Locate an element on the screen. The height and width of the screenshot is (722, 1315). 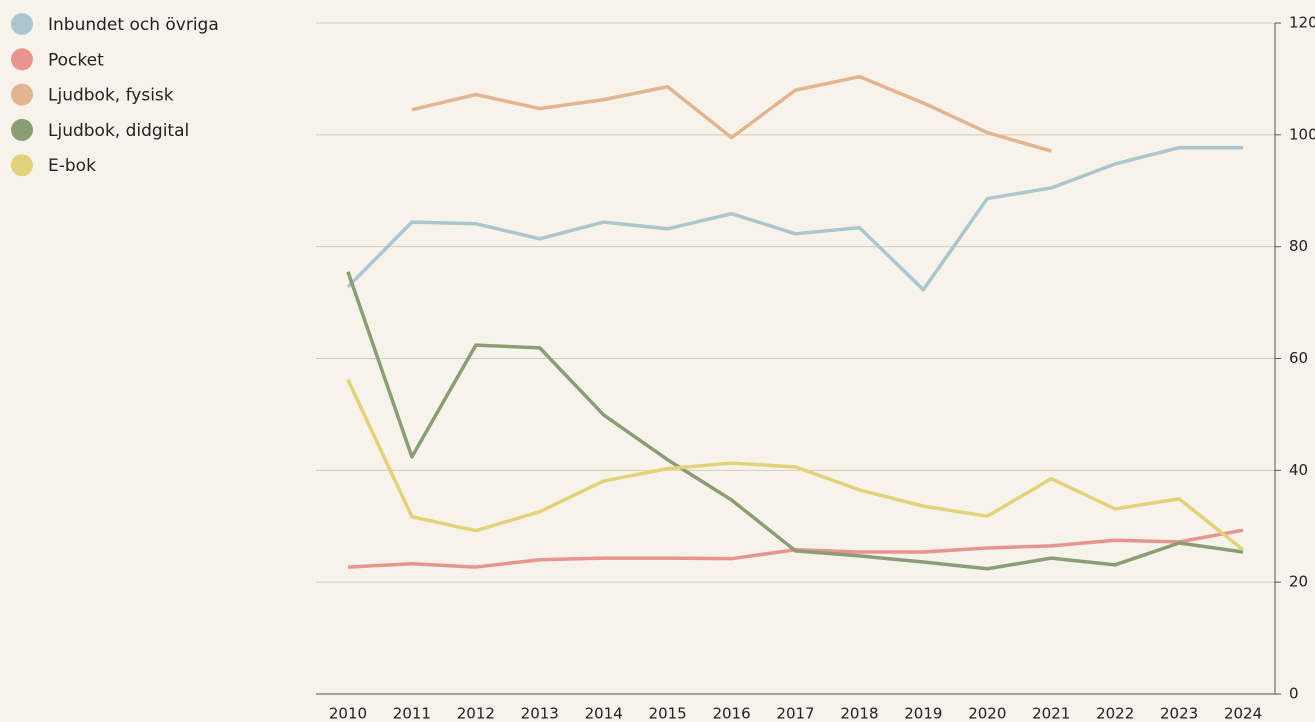
x-tick-label: 2017 is located at coordinates (795, 713).